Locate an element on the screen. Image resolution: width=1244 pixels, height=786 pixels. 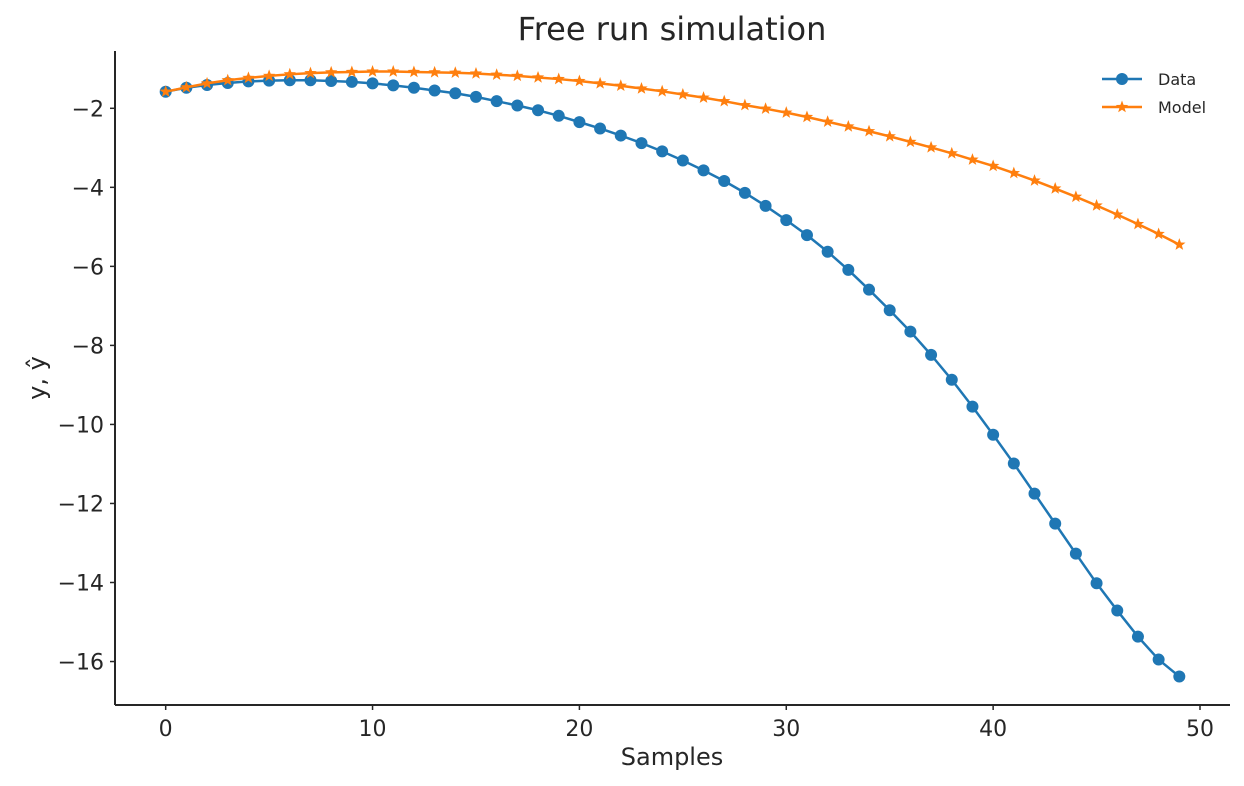
legend: Data Model is located at coordinates (1154, 93).